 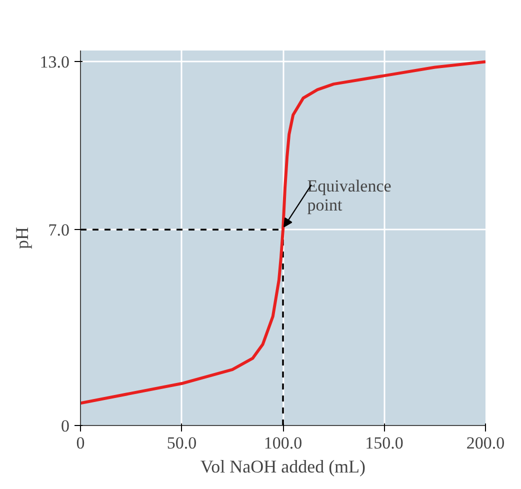 I want to click on x-tick-label: 200.0, so click(x=485, y=443).